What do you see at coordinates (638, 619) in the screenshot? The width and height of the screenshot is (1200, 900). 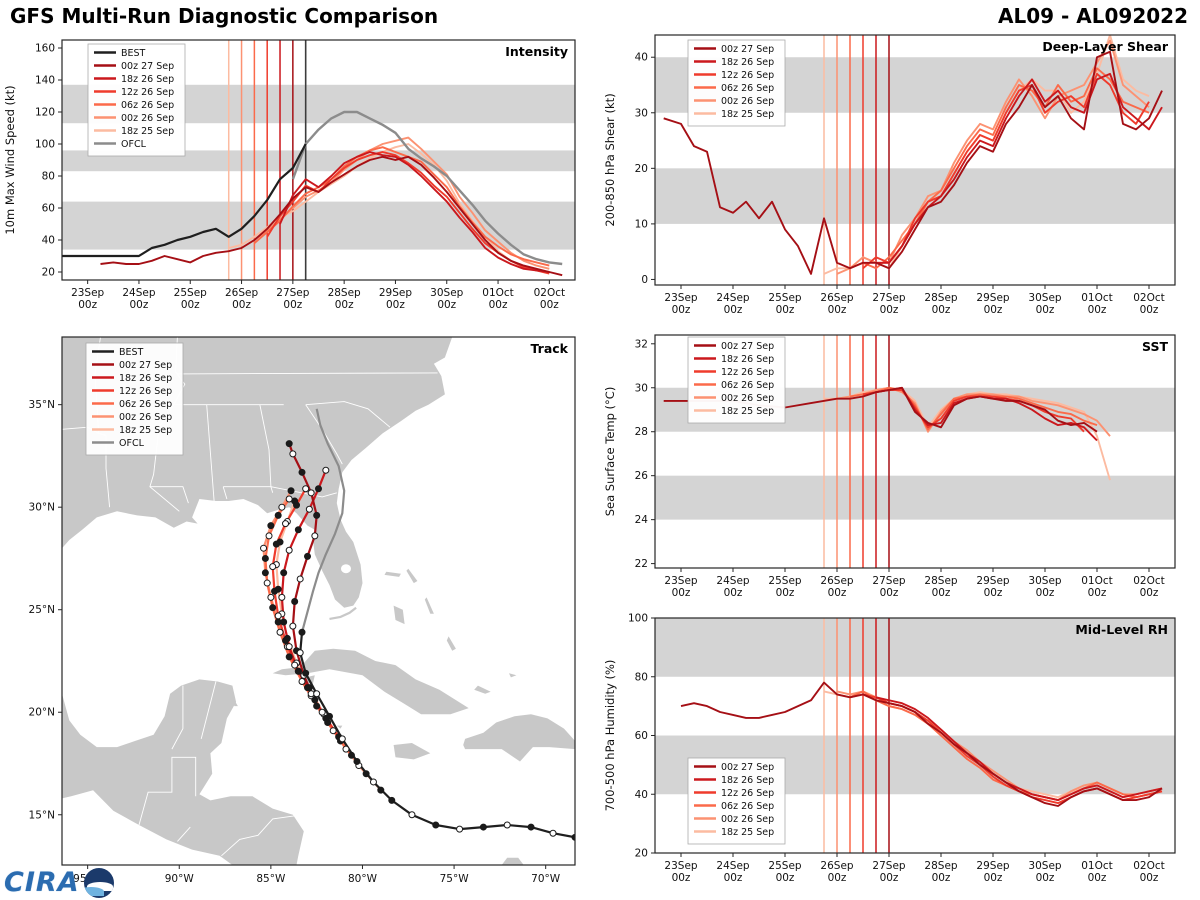 I see `svg-text: 100` at bounding box center [638, 619].